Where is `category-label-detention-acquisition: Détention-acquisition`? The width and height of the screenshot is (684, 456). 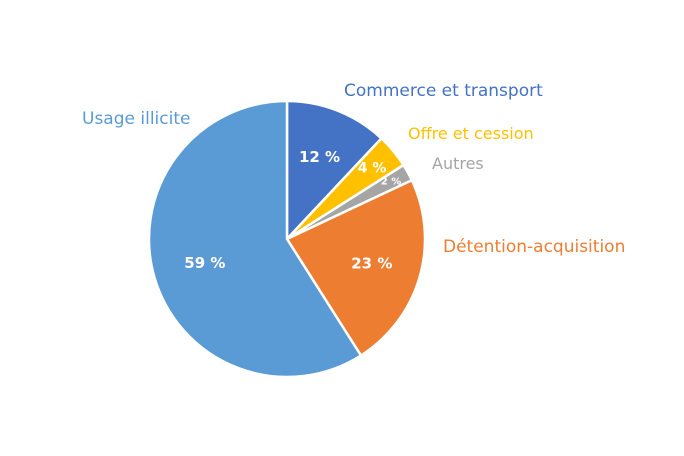
category-label-detention-acquisition: Détention-acquisition is located at coordinates (534, 247).